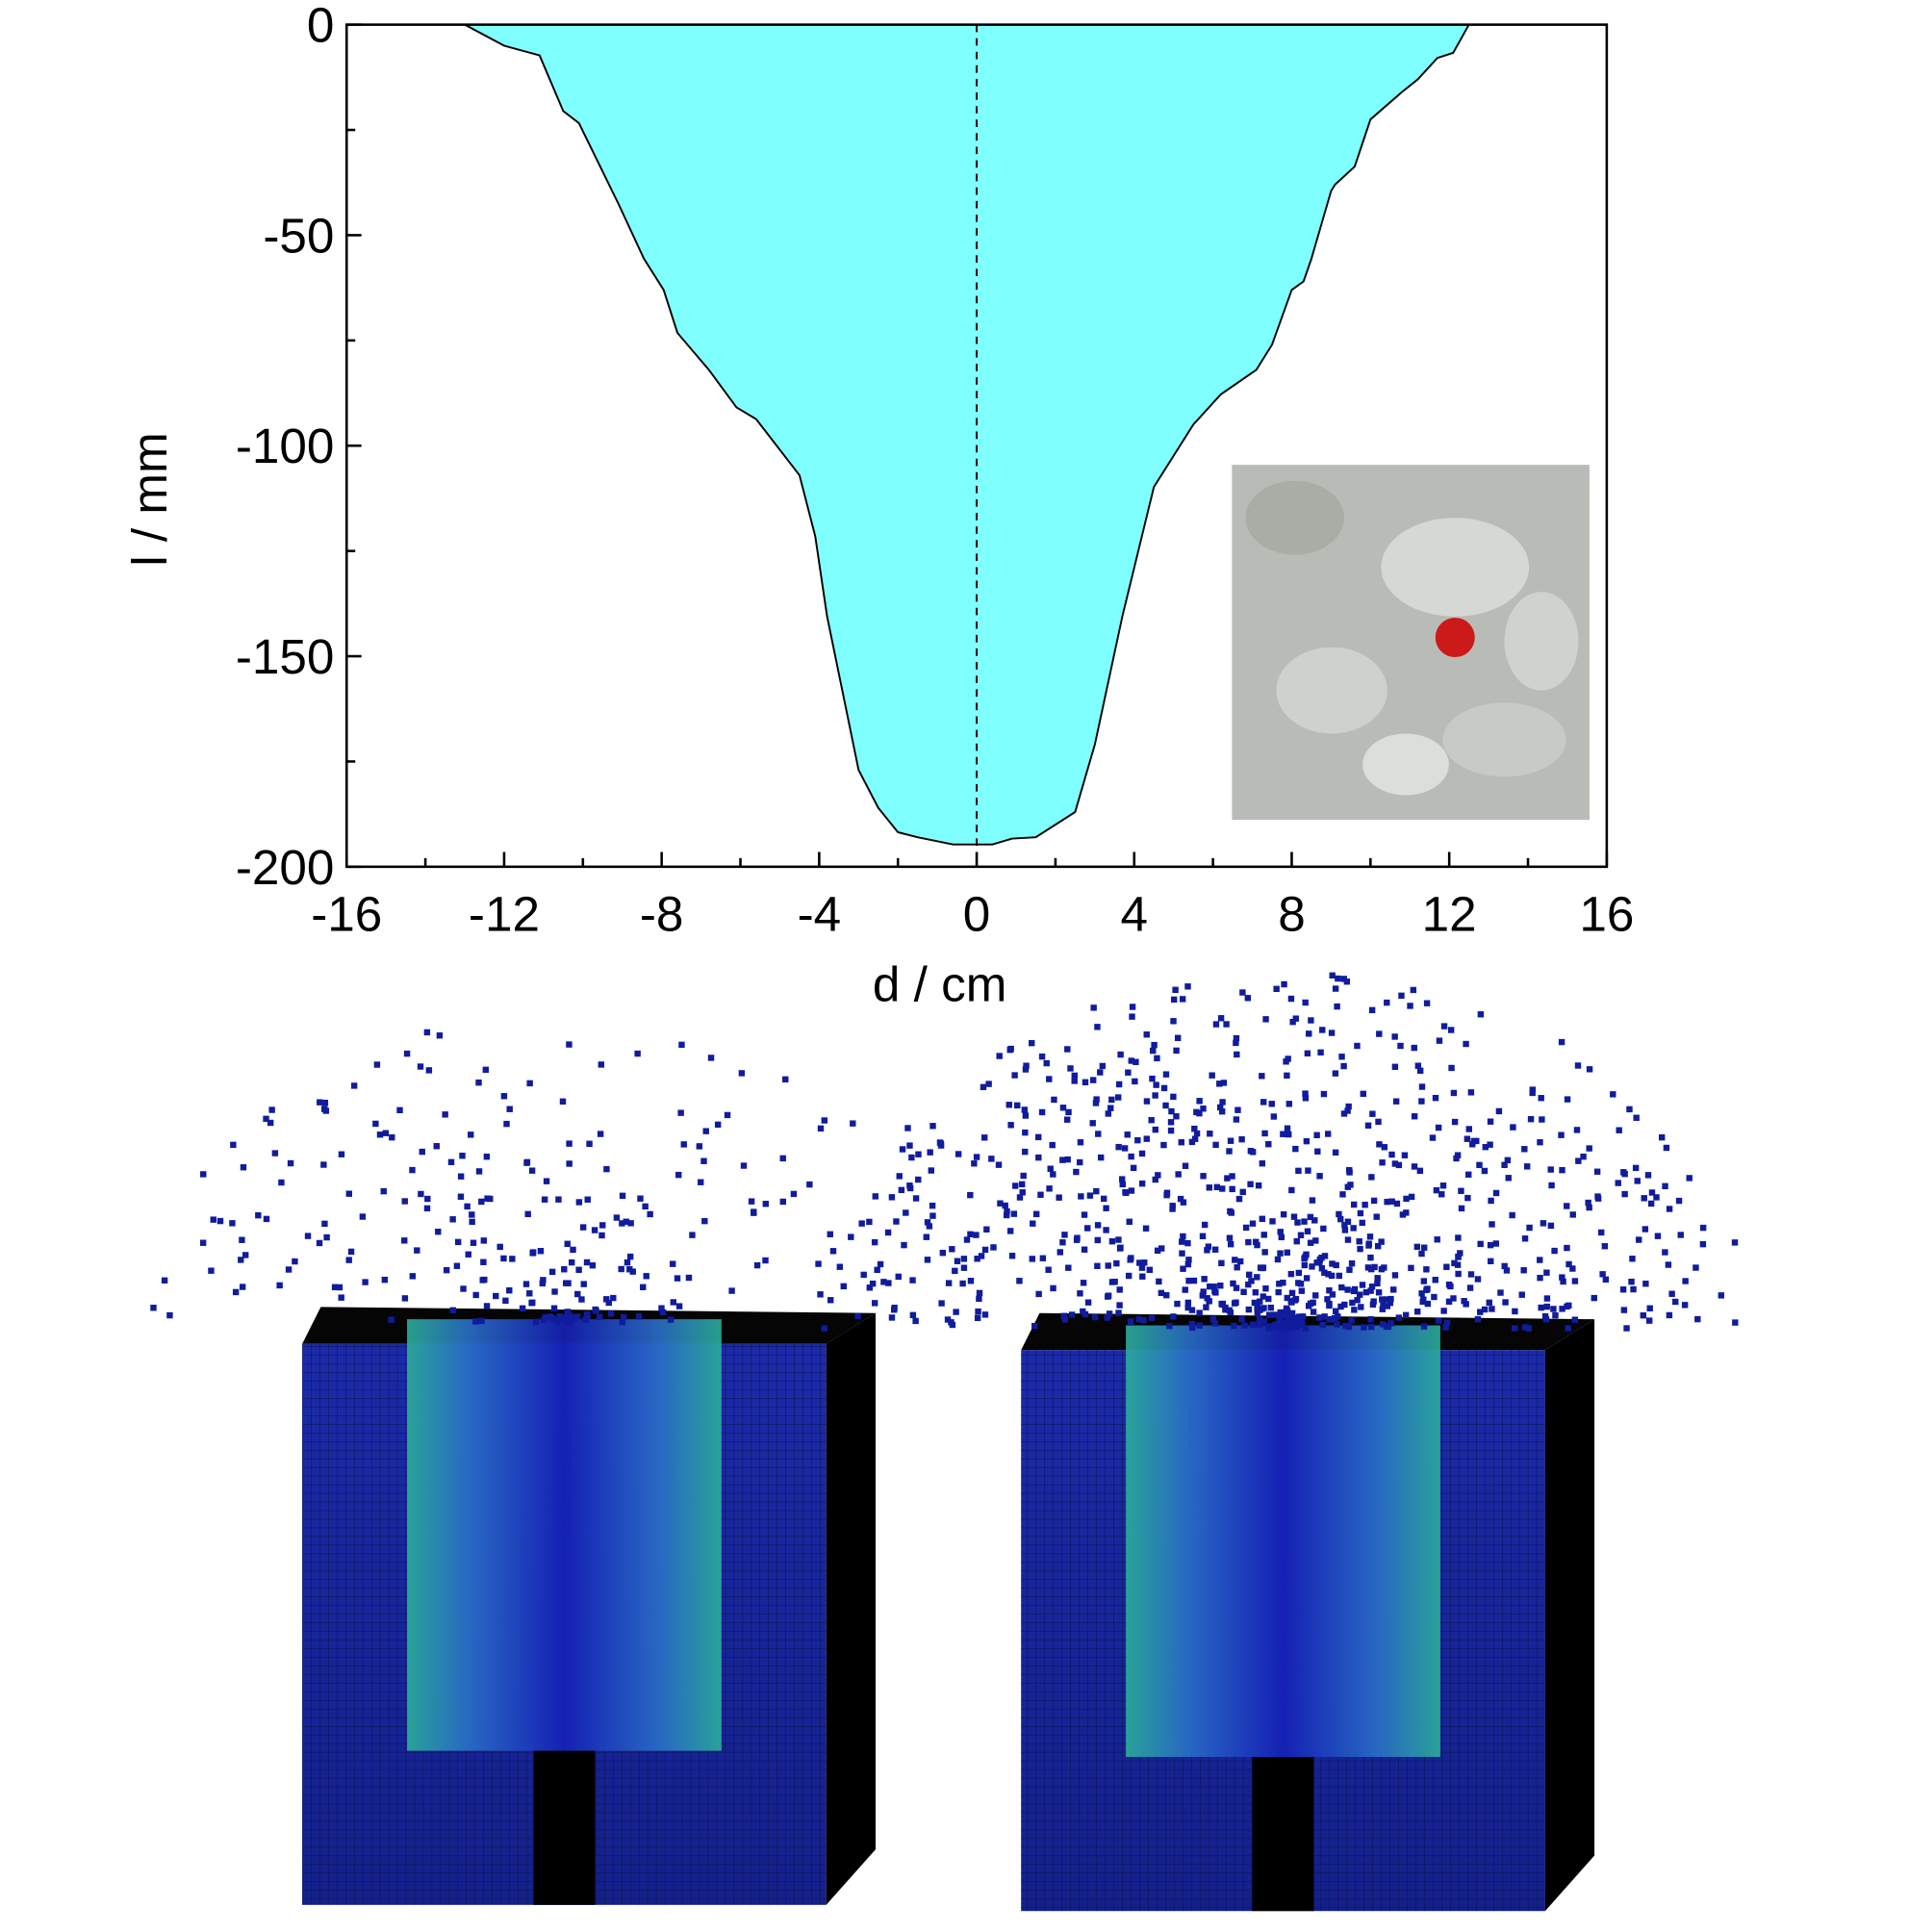 This screenshot has width=1909, height=1932. What do you see at coordinates (1411, 643) in the screenshot?
I see `inset-photo` at bounding box center [1411, 643].